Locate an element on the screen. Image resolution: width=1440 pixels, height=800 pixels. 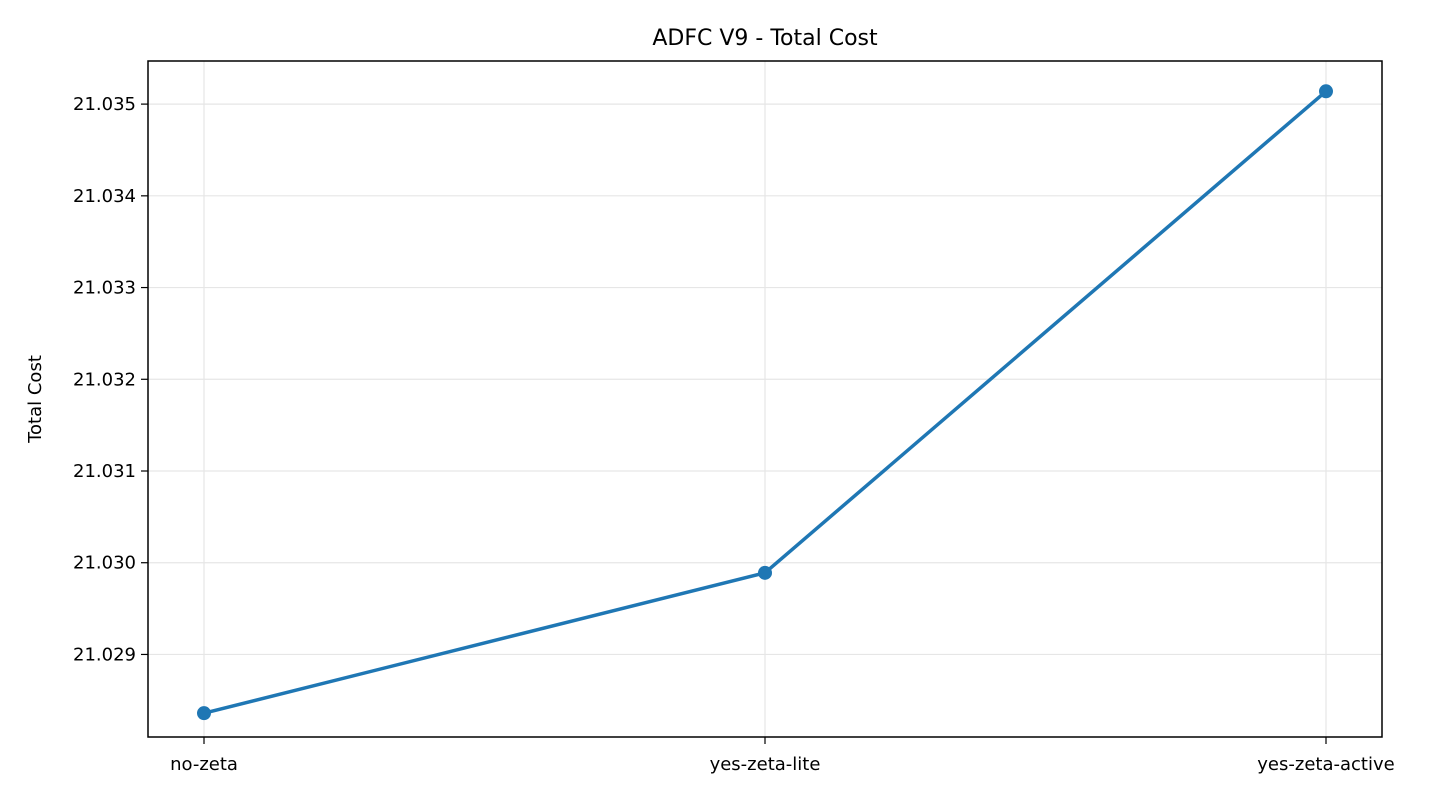
x-tick-label: yes-zeta-lite is located at coordinates (765, 764).